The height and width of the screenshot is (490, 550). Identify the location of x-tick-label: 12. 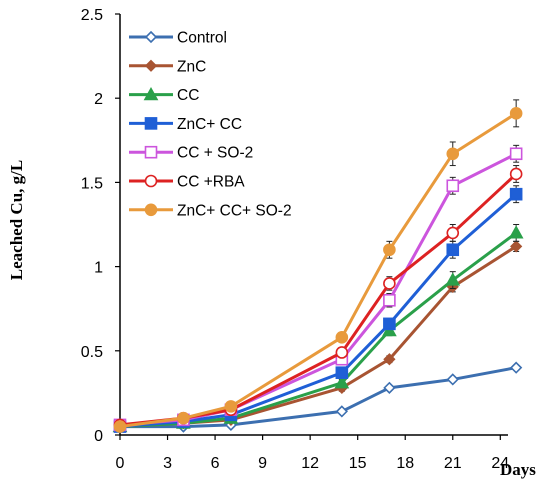
(310, 463).